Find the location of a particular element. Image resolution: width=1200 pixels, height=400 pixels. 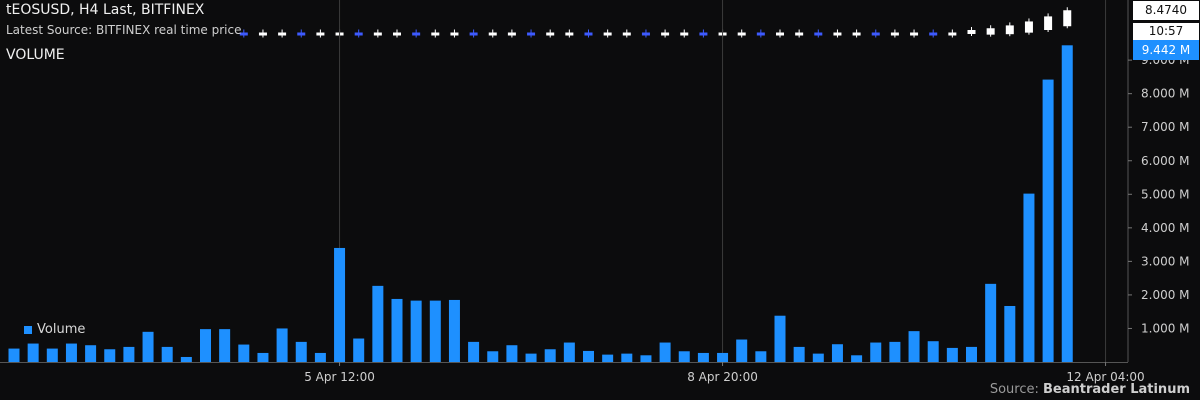

source-prefix: Source: is located at coordinates (1016, 389).